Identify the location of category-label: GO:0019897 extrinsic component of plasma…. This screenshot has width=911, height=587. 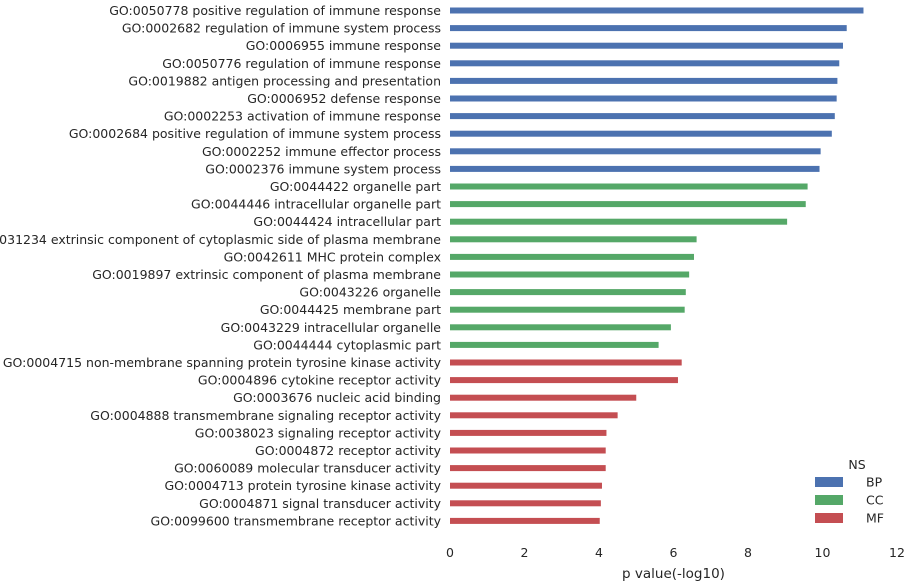
(266, 274).